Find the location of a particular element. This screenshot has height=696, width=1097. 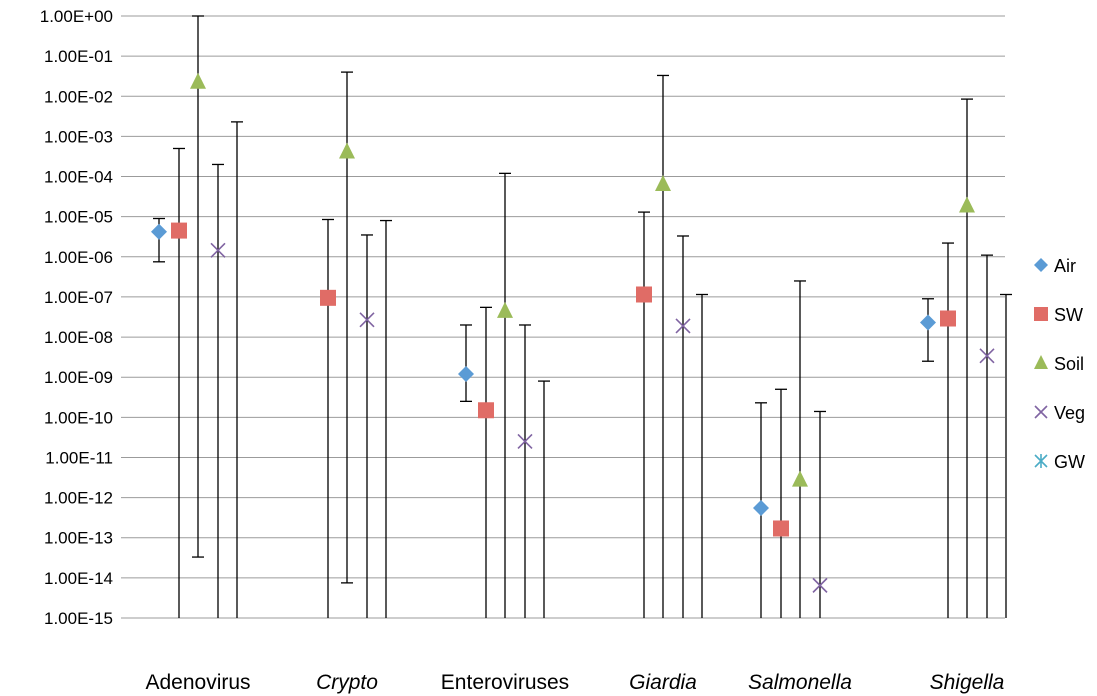

y-tick-label: 1.00E-07 is located at coordinates (78, 297).